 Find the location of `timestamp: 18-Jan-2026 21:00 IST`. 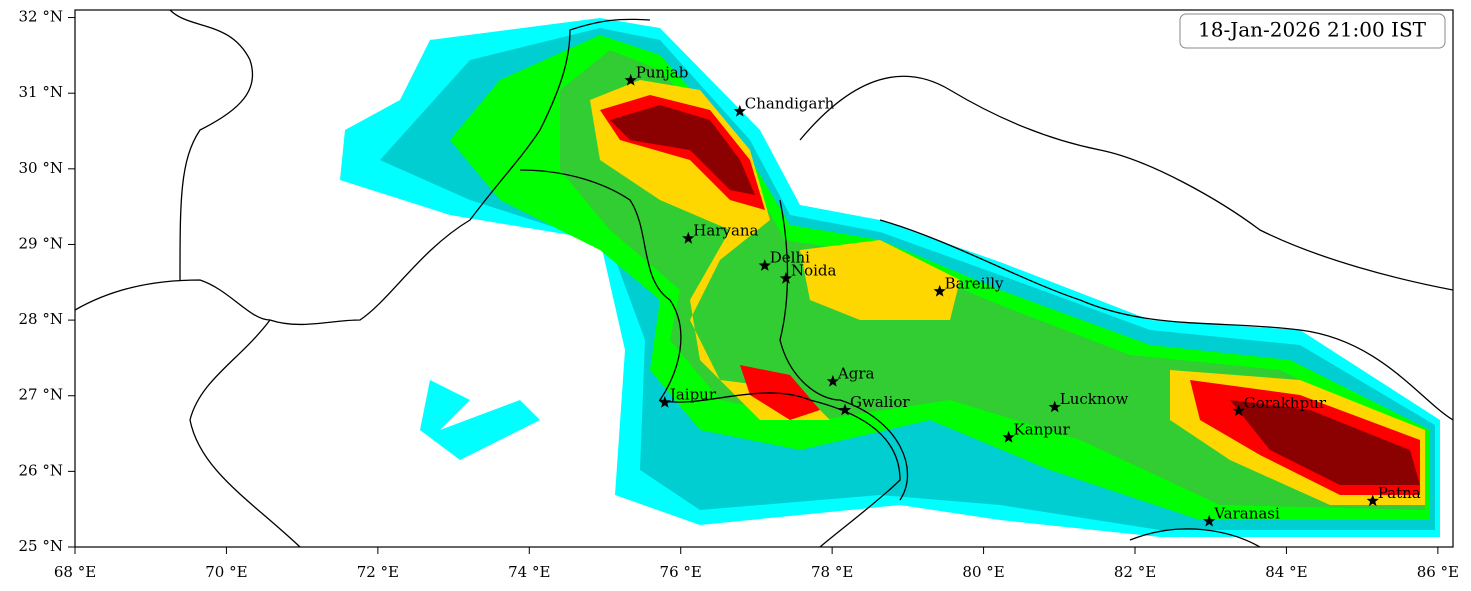

timestamp: 18-Jan-2026 21:00 IST is located at coordinates (1312, 30).